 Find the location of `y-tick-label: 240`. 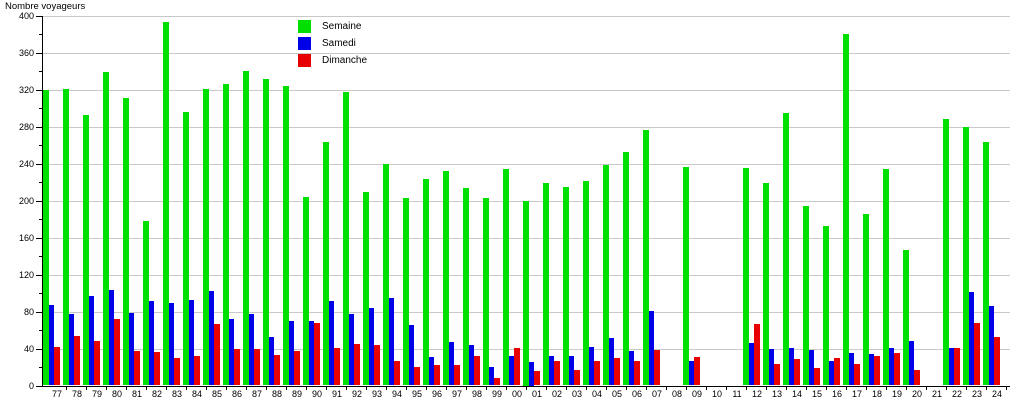

y-tick-label: 240 is located at coordinates (26, 163).